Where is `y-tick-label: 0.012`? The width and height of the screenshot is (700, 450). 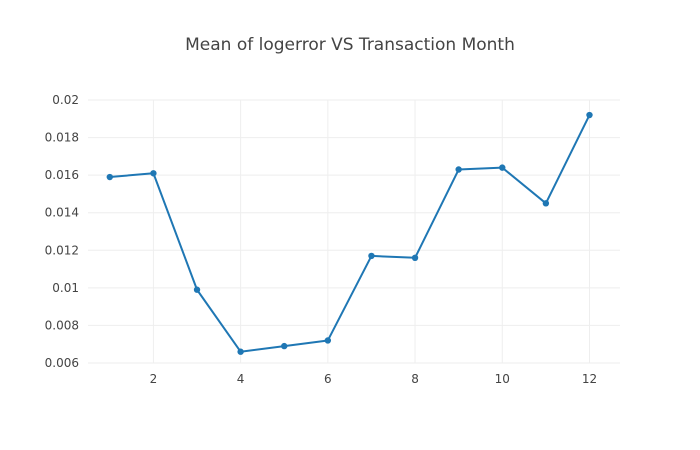 y-tick-label: 0.012 is located at coordinates (62, 250).